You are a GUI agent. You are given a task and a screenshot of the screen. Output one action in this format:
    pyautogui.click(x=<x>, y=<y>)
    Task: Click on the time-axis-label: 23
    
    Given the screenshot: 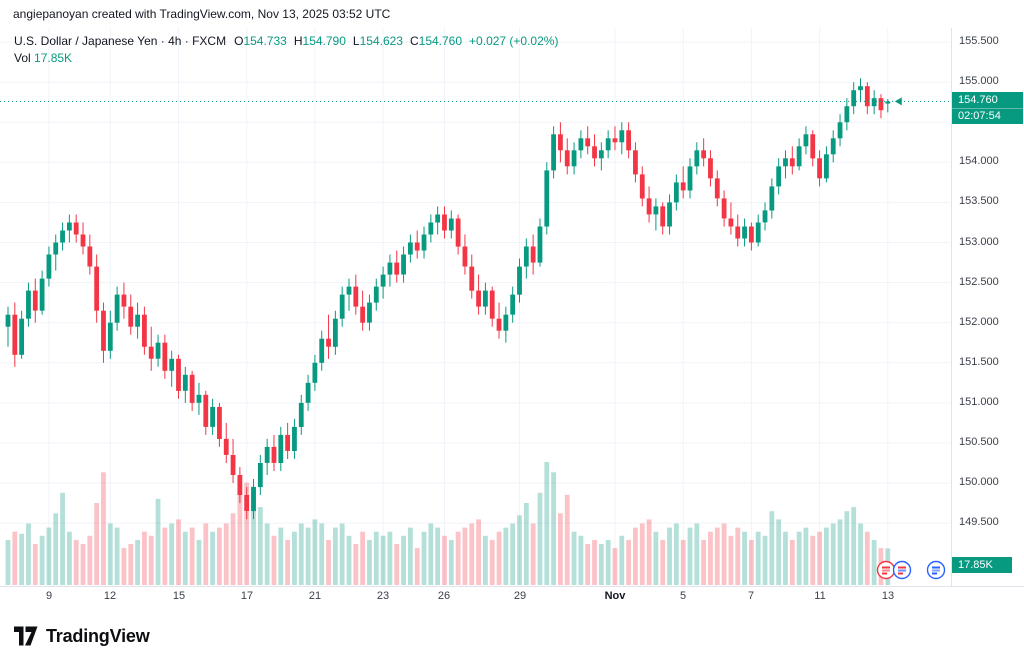 What is the action you would take?
    pyautogui.click(x=383, y=596)
    